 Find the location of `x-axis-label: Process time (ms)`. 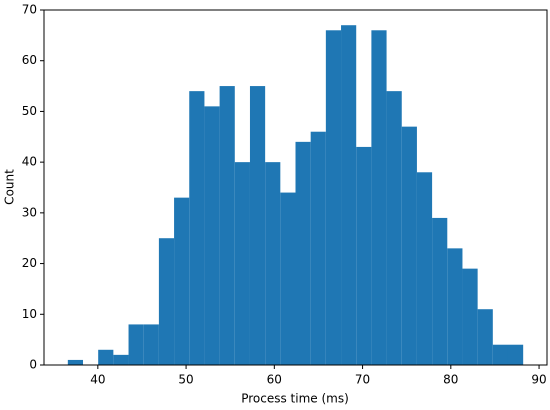

x-axis-label: Process time (ms) is located at coordinates (295, 399).